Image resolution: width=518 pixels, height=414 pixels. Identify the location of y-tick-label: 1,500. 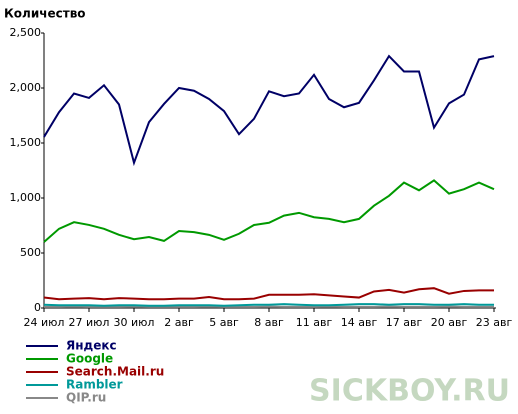
(26, 142).